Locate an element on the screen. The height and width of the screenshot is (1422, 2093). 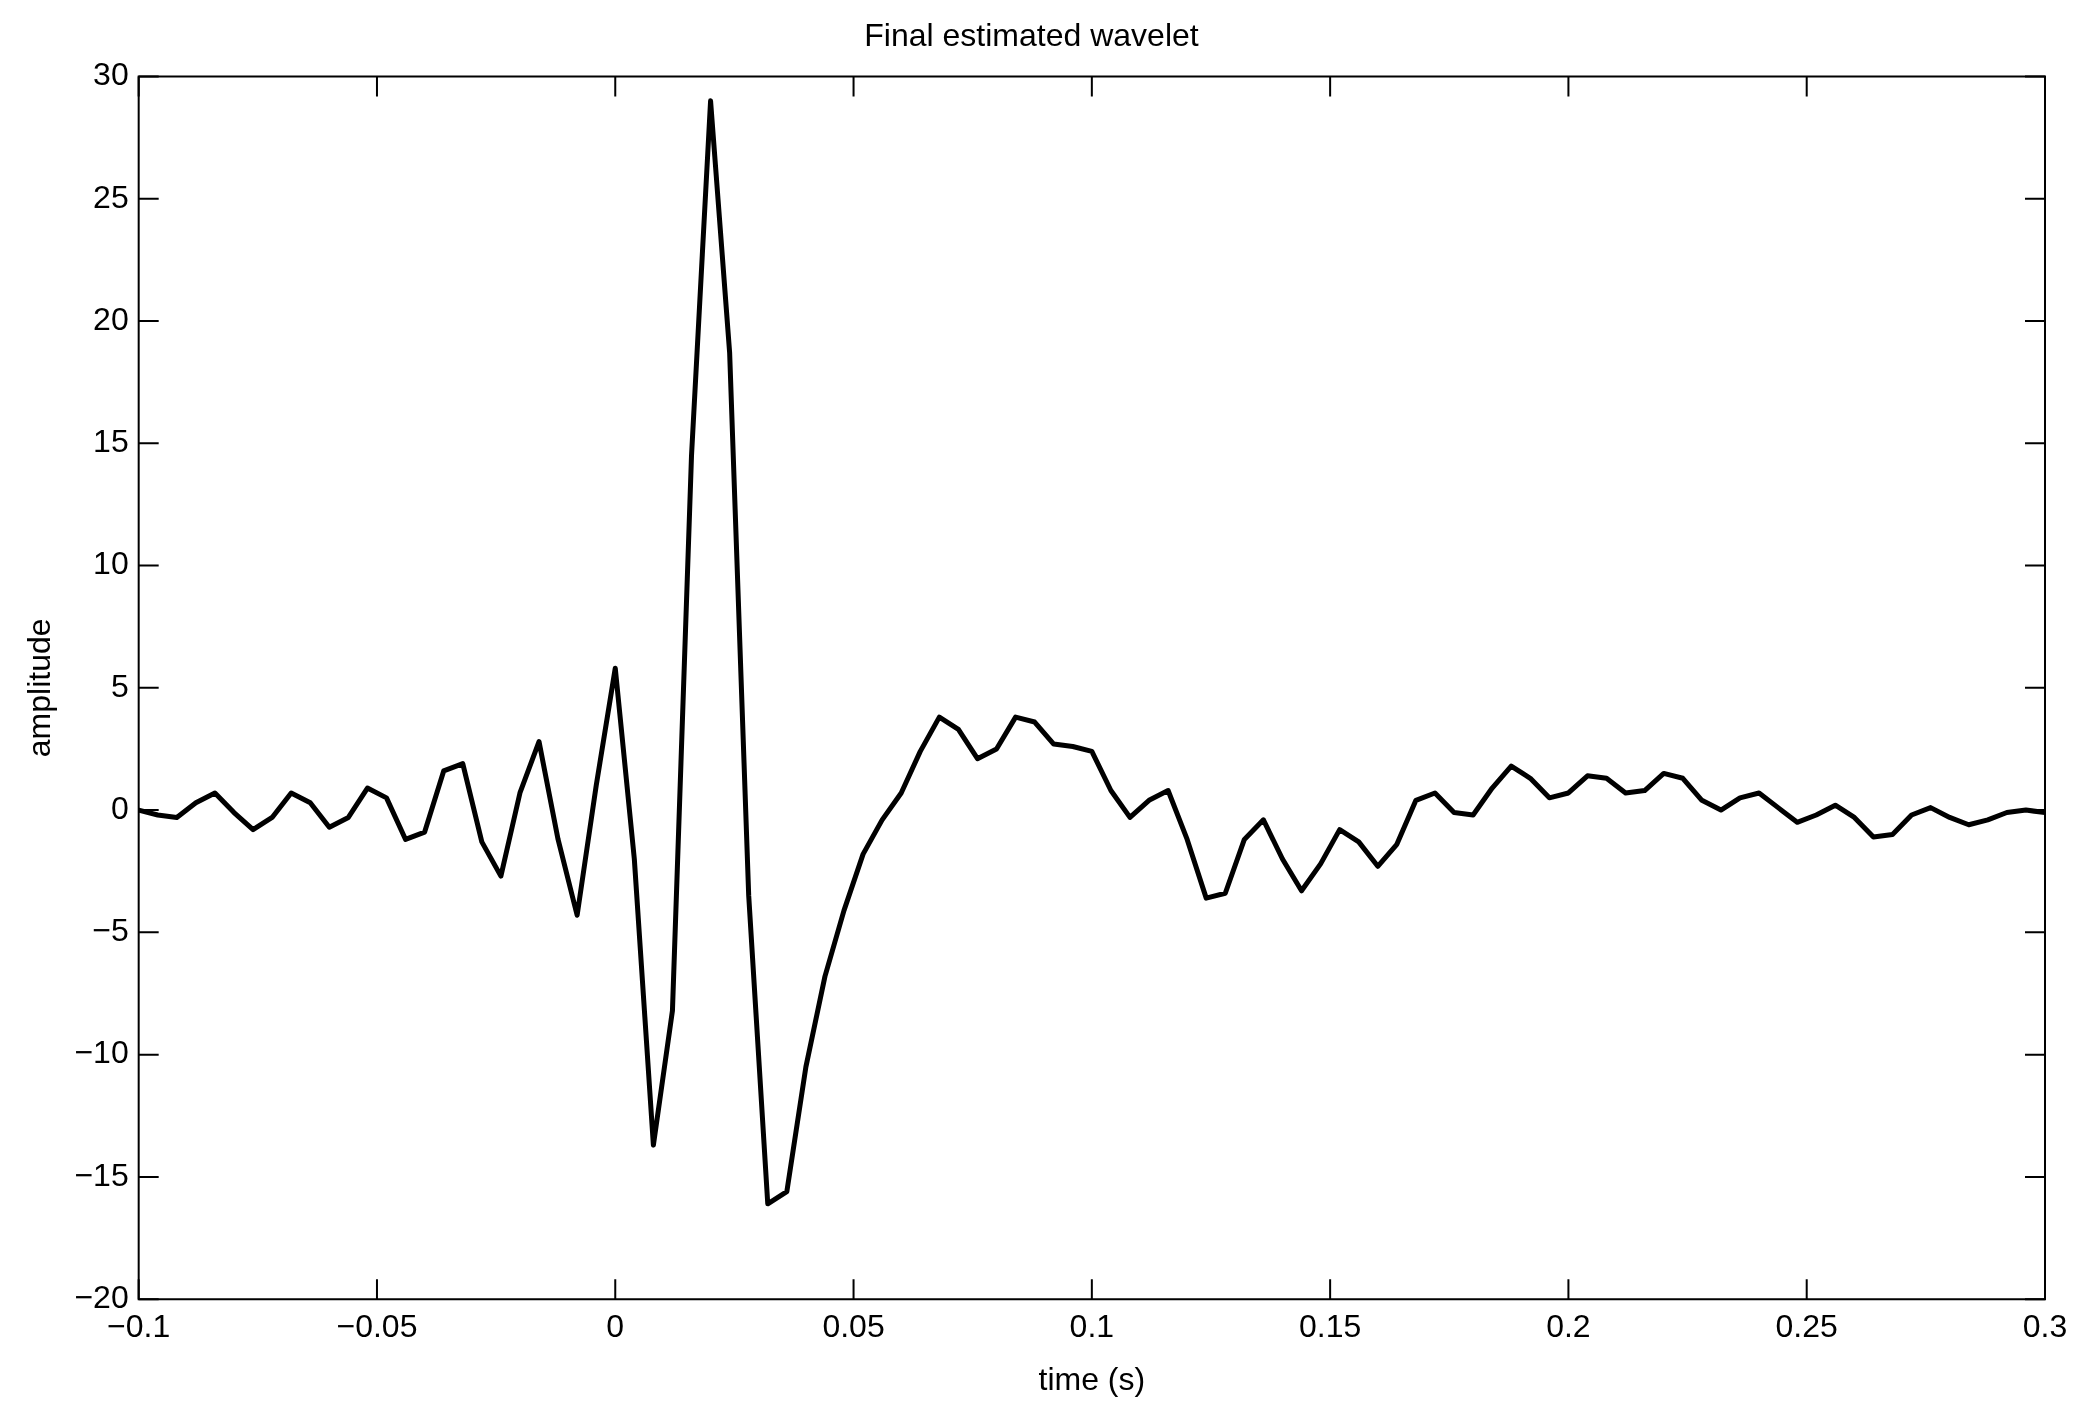
x-tick-label: 0.1 is located at coordinates (1092, 1326).